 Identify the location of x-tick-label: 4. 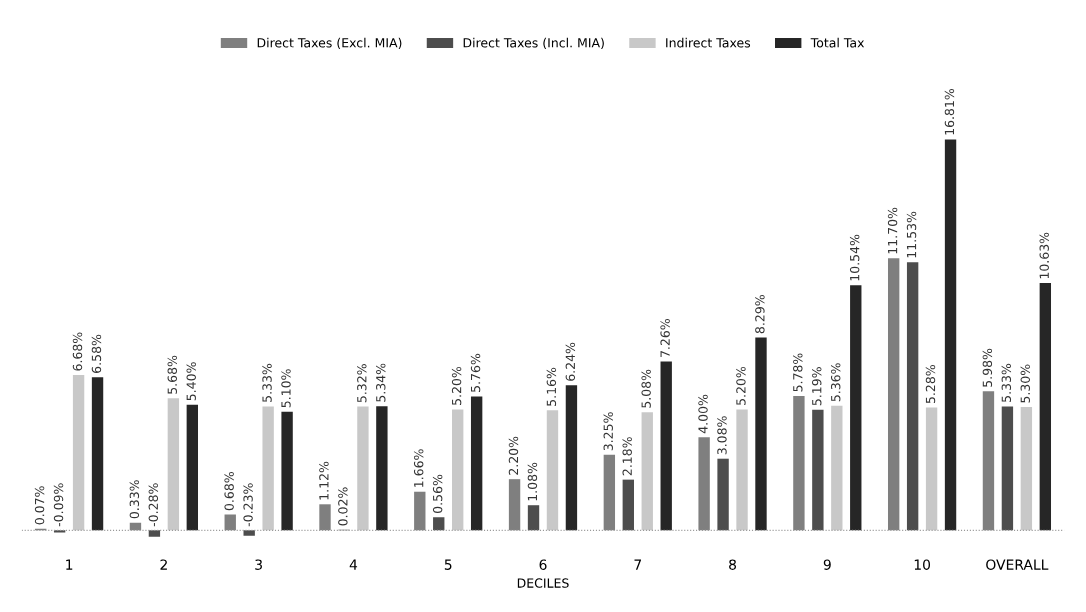
(353, 564).